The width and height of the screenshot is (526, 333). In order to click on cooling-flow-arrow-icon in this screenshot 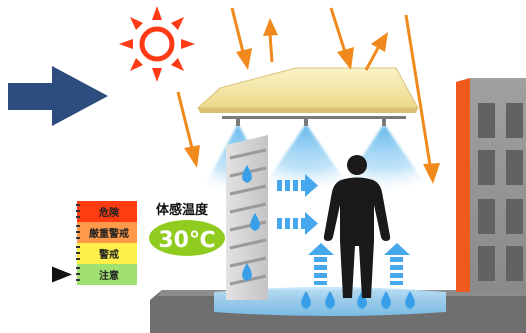, I will do `click(343, 229)`.